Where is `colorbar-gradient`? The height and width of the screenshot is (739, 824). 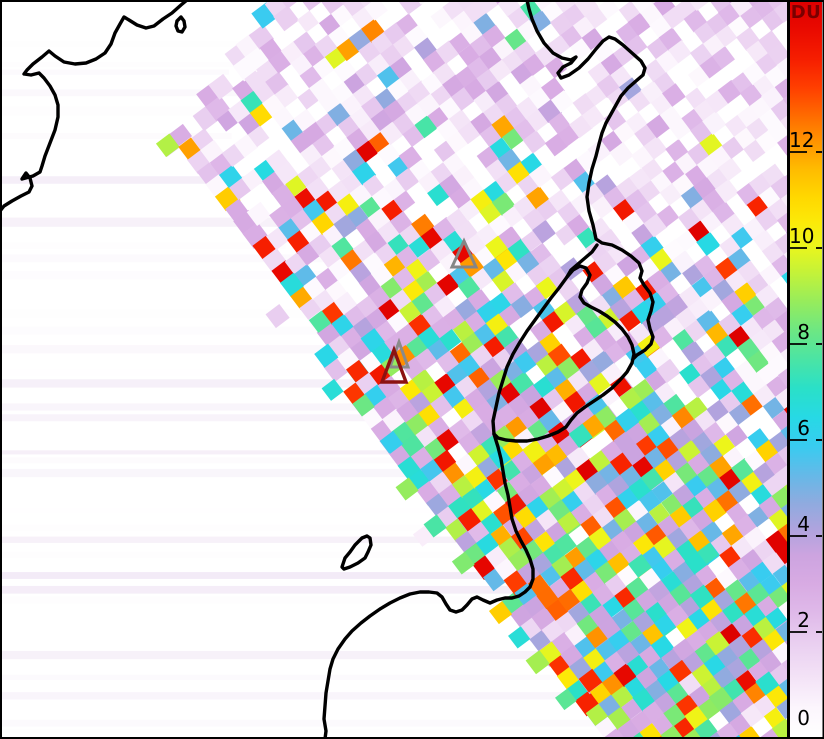 colorbar-gradient is located at coordinates (806, 369).